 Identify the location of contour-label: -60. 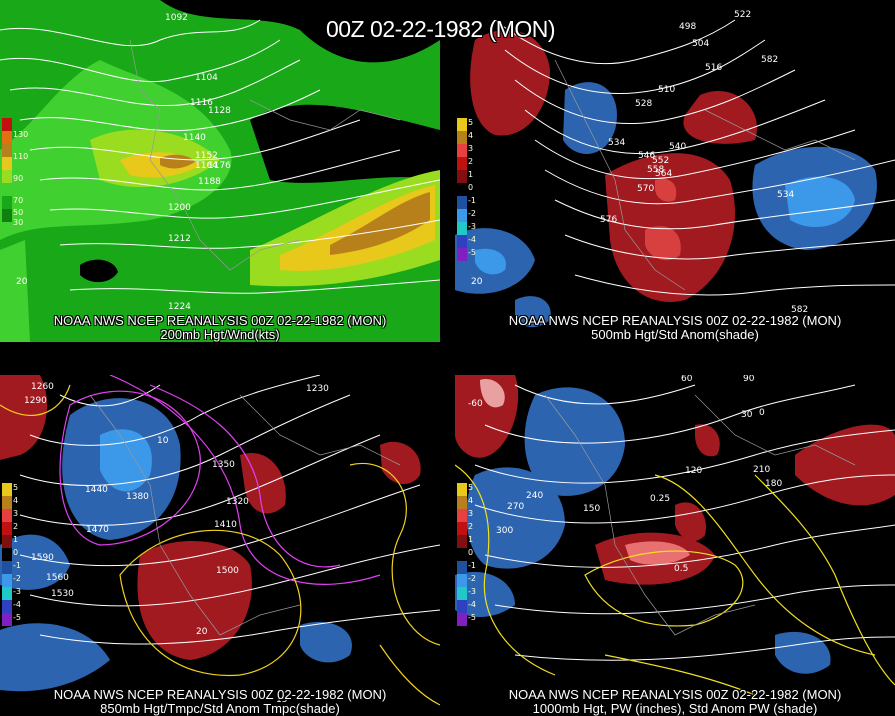
(475, 404).